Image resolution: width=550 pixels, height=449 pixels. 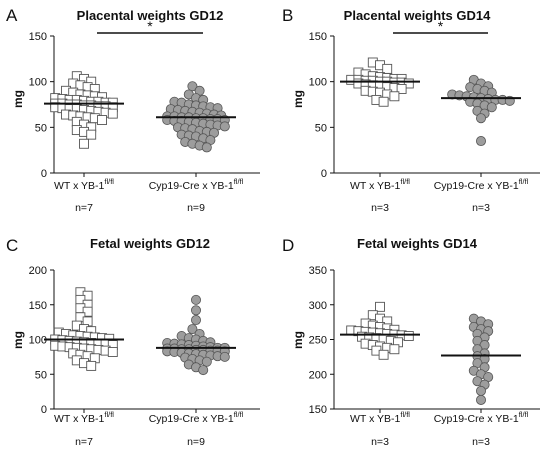 What do you see at coordinates (318, 271) in the screenshot?
I see `y-tick-label: 350` at bounding box center [318, 271].